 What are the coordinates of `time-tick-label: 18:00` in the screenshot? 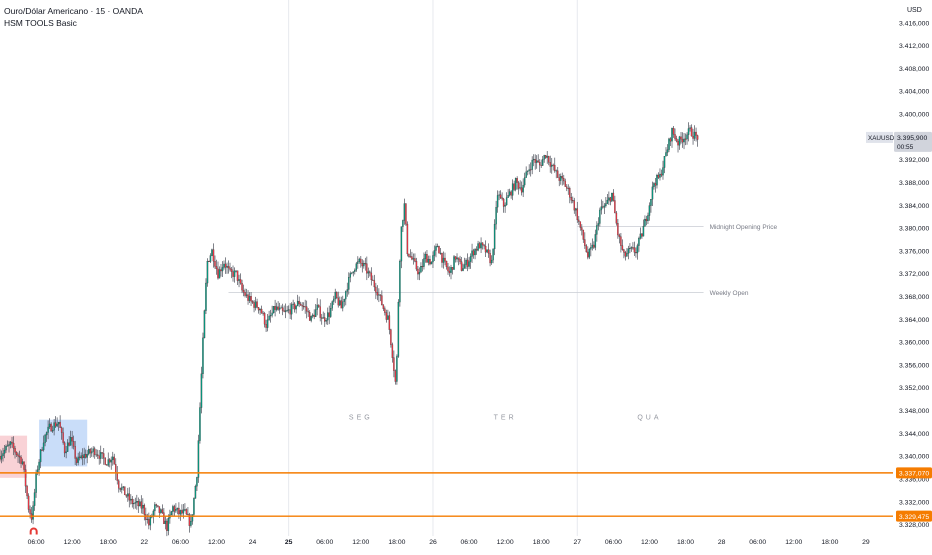 It's located at (829, 542).